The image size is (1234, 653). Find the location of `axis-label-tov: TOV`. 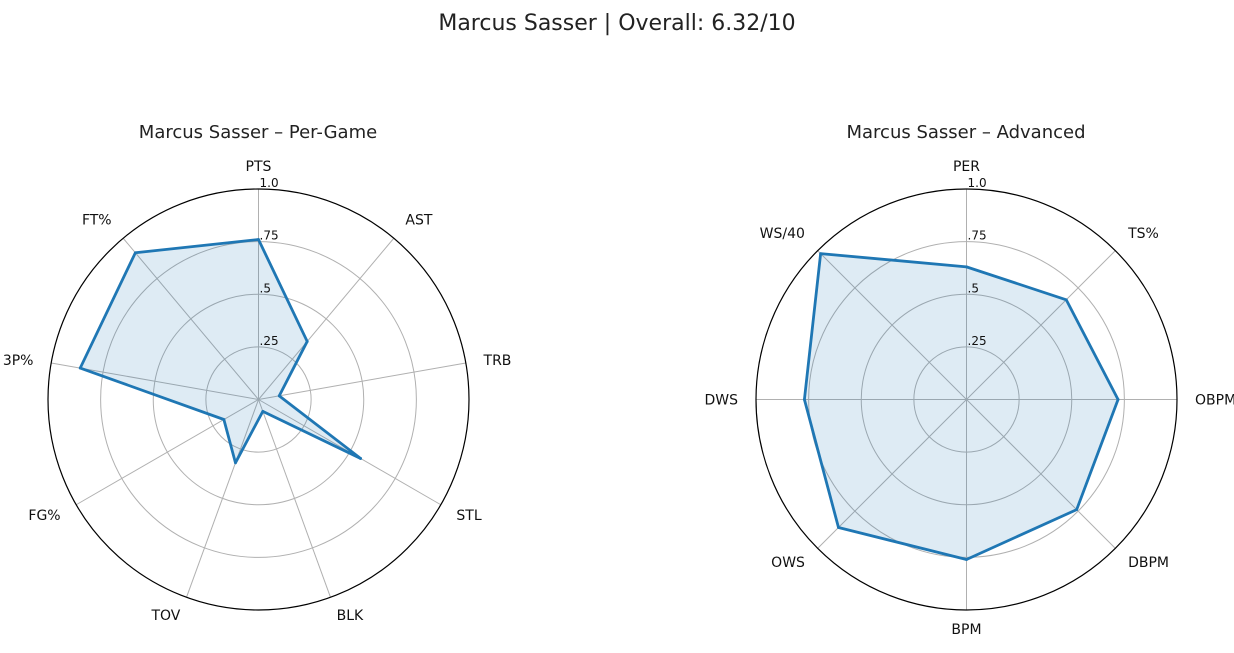

axis-label-tov: TOV is located at coordinates (165, 616).